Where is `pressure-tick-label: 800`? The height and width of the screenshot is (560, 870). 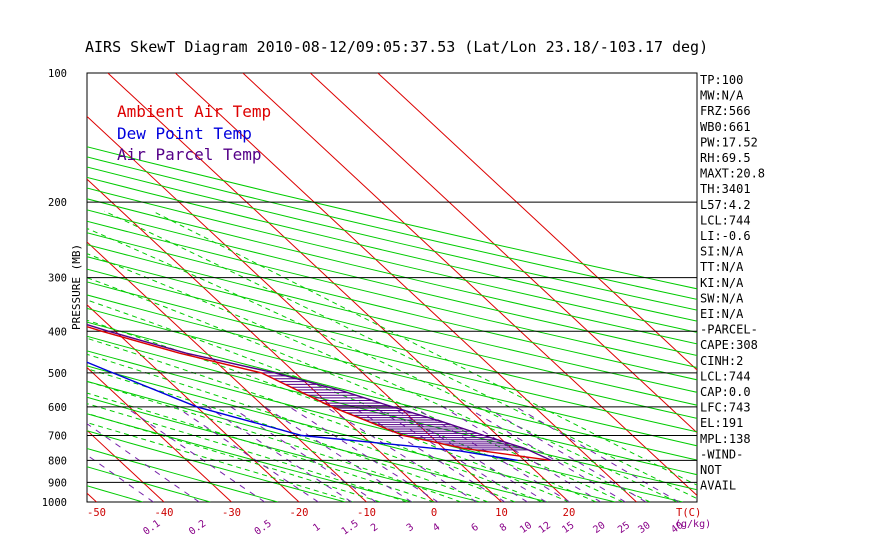 pressure-tick-label: 800 is located at coordinates (57, 461).